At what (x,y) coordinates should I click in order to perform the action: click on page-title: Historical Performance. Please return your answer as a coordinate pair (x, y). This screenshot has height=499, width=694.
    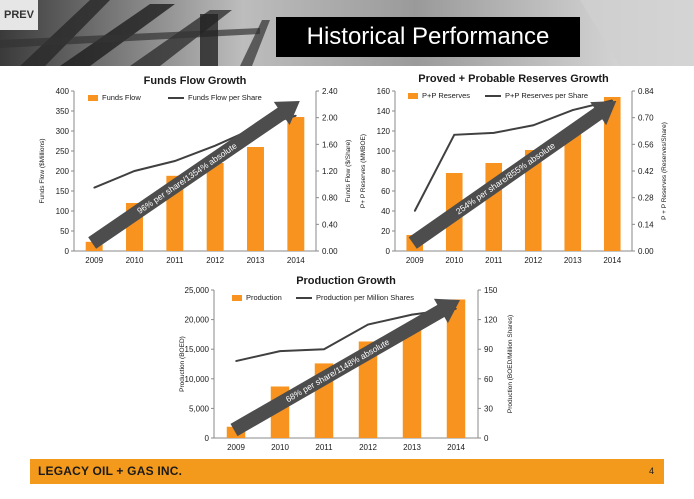
    Looking at the image, I should click on (428, 37).